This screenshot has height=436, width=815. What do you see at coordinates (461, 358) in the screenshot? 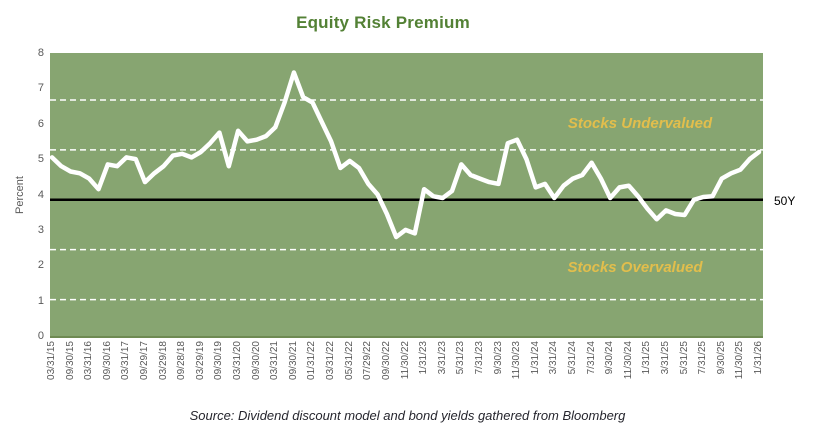
I see `x-axis-label: 5/31/23` at bounding box center [461, 358].